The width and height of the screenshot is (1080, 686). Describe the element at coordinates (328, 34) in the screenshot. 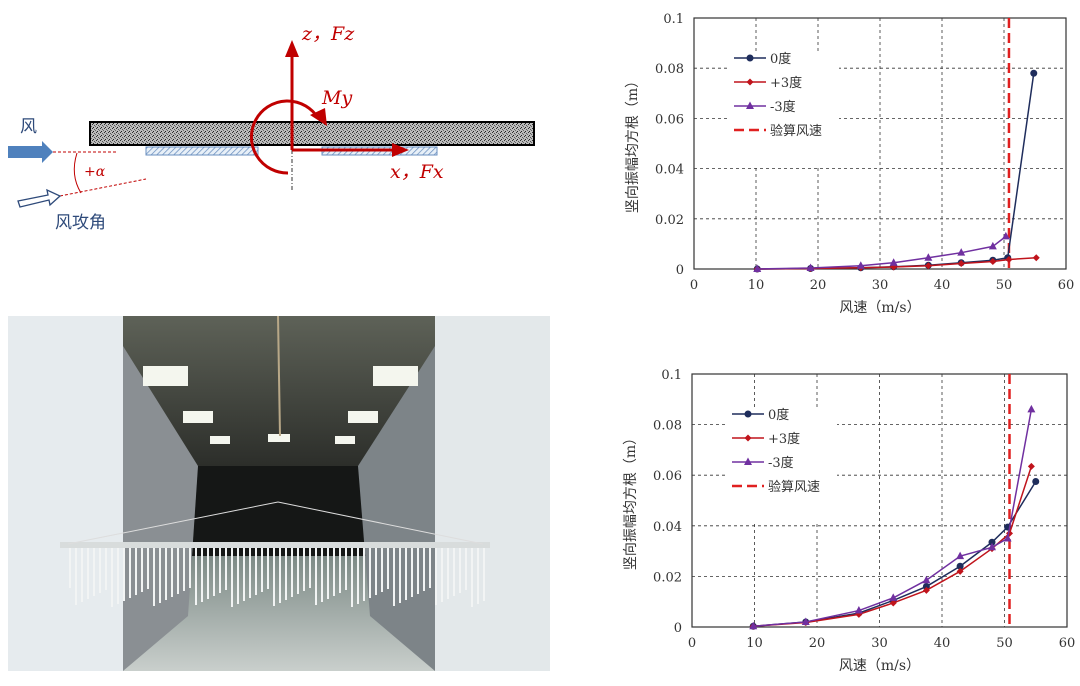

I see `z-label: z，Fz` at that location.